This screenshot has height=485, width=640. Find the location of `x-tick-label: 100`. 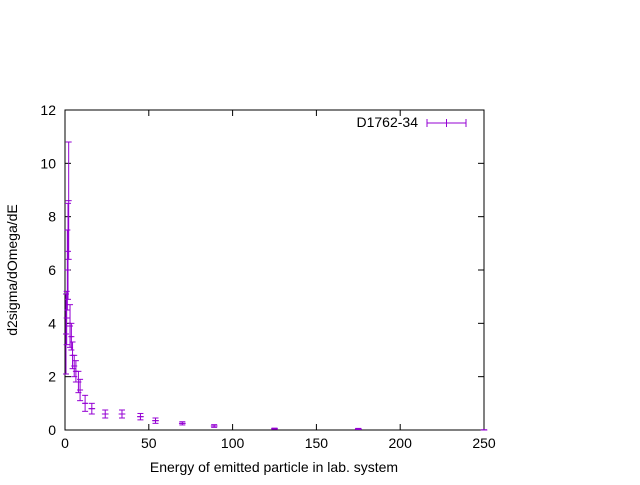

x-tick-label: 100 is located at coordinates (233, 443).